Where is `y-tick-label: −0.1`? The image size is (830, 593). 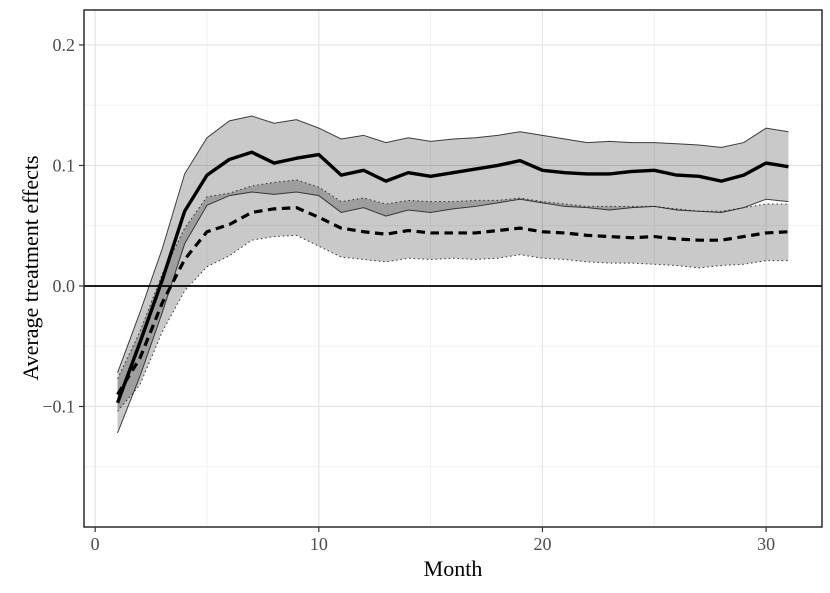 y-tick-label: −0.1 is located at coordinates (58, 406).